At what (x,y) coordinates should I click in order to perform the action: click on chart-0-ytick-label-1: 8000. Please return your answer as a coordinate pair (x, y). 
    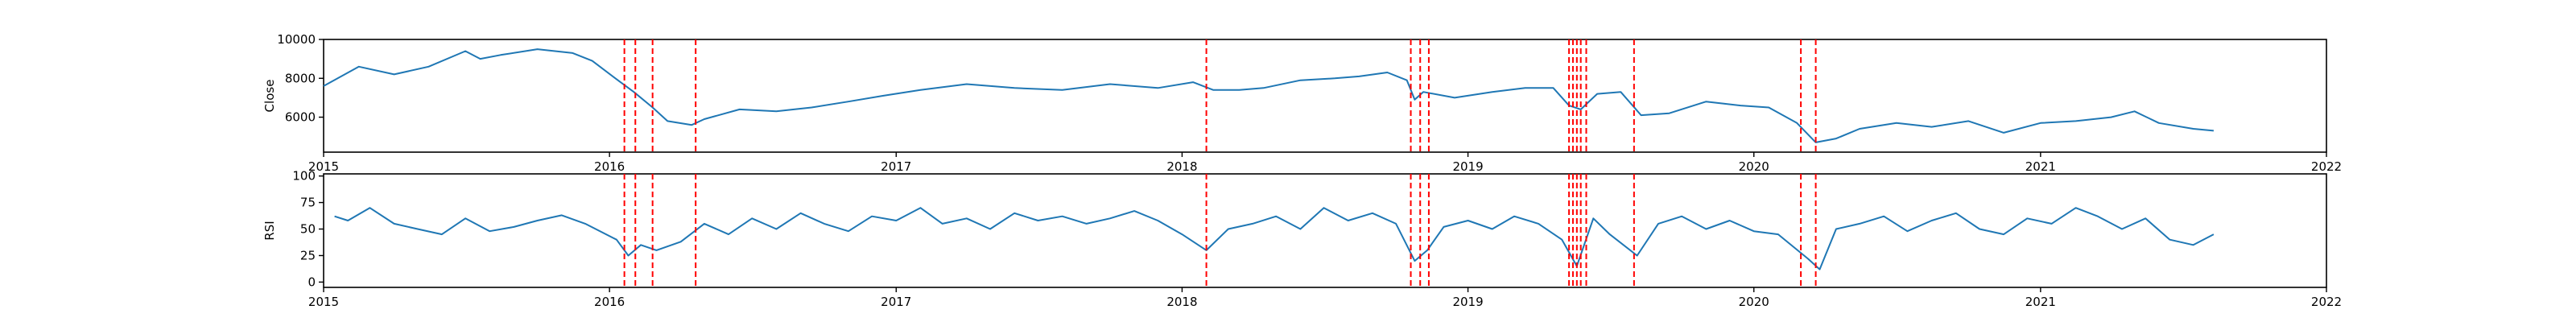
    Looking at the image, I should click on (300, 78).